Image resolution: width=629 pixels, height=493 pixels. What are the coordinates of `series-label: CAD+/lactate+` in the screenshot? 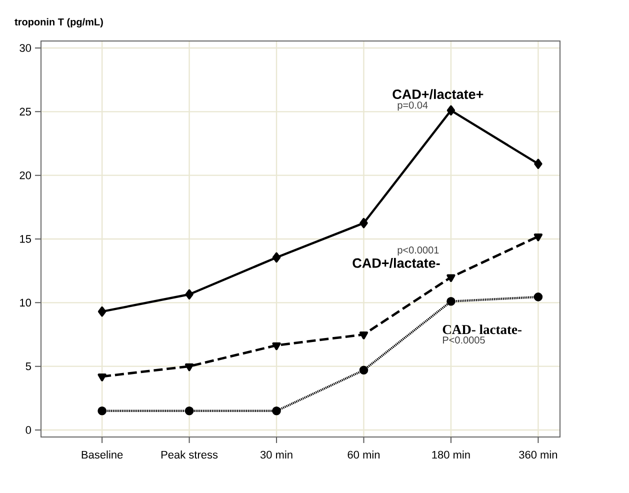 It's located at (438, 94).